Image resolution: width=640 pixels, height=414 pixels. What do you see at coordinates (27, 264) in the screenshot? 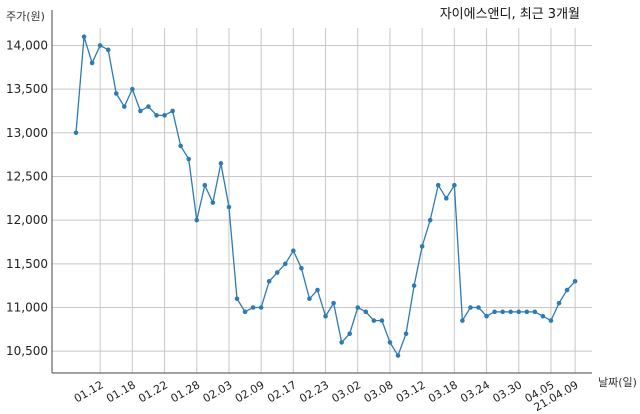
I see `y-tick-label: 11,500` at bounding box center [27, 264].